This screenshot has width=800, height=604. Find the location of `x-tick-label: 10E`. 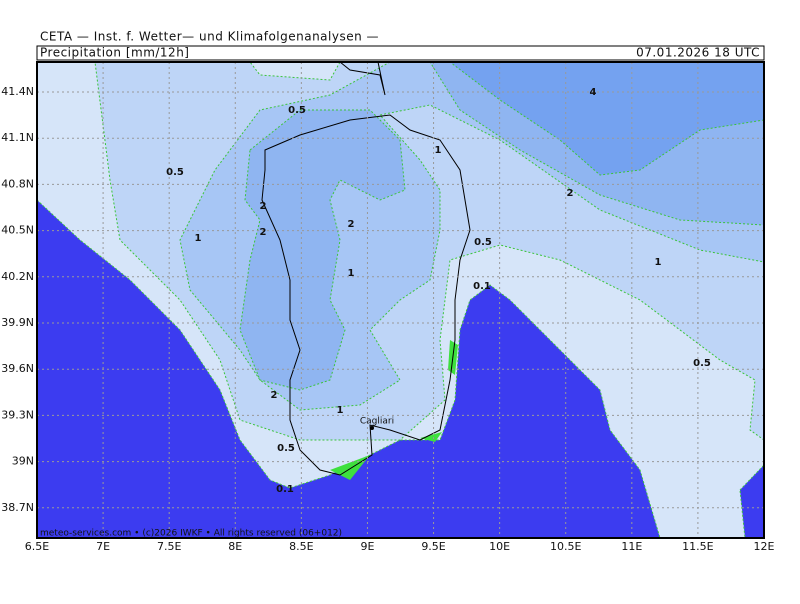

x-tick-label: 10E is located at coordinates (499, 546).